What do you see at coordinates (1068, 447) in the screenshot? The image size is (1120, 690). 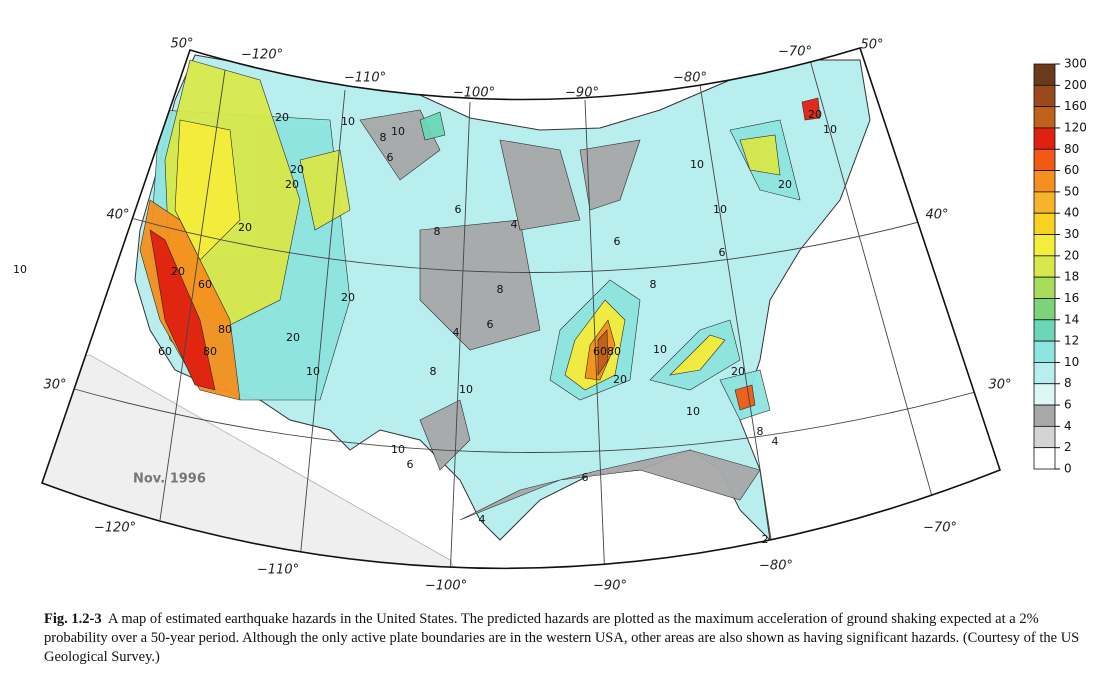 I see `legend-label: 2` at bounding box center [1068, 447].